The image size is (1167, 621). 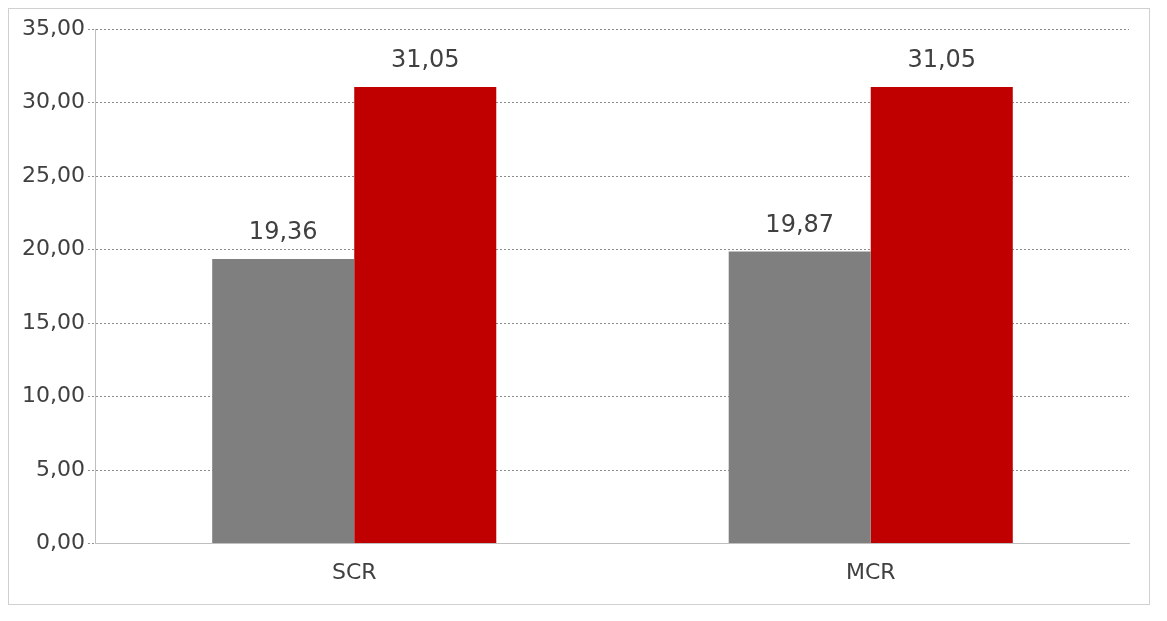 I want to click on y-tick-label: 35,00, so click(x=53, y=27).